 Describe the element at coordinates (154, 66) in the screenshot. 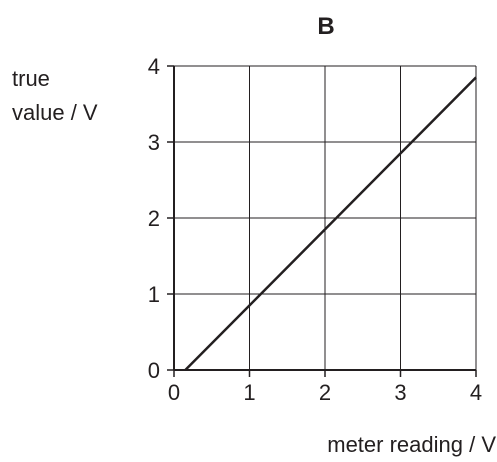

I see `y-tick-label: 4` at that location.